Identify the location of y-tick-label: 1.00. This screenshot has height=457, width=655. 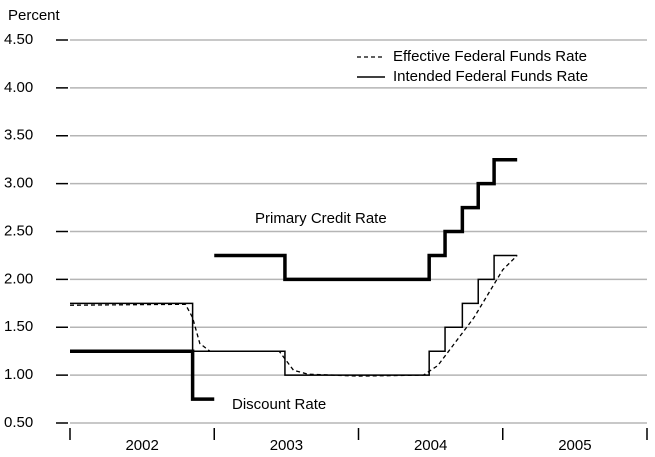
(18, 374).